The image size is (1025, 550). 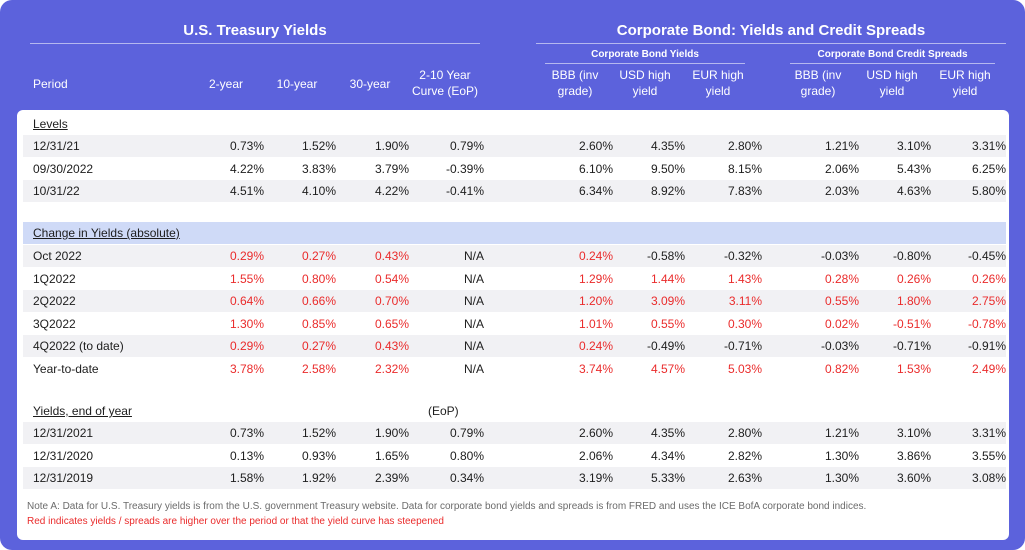 I want to click on row-value: 1.01%, so click(x=595, y=323).